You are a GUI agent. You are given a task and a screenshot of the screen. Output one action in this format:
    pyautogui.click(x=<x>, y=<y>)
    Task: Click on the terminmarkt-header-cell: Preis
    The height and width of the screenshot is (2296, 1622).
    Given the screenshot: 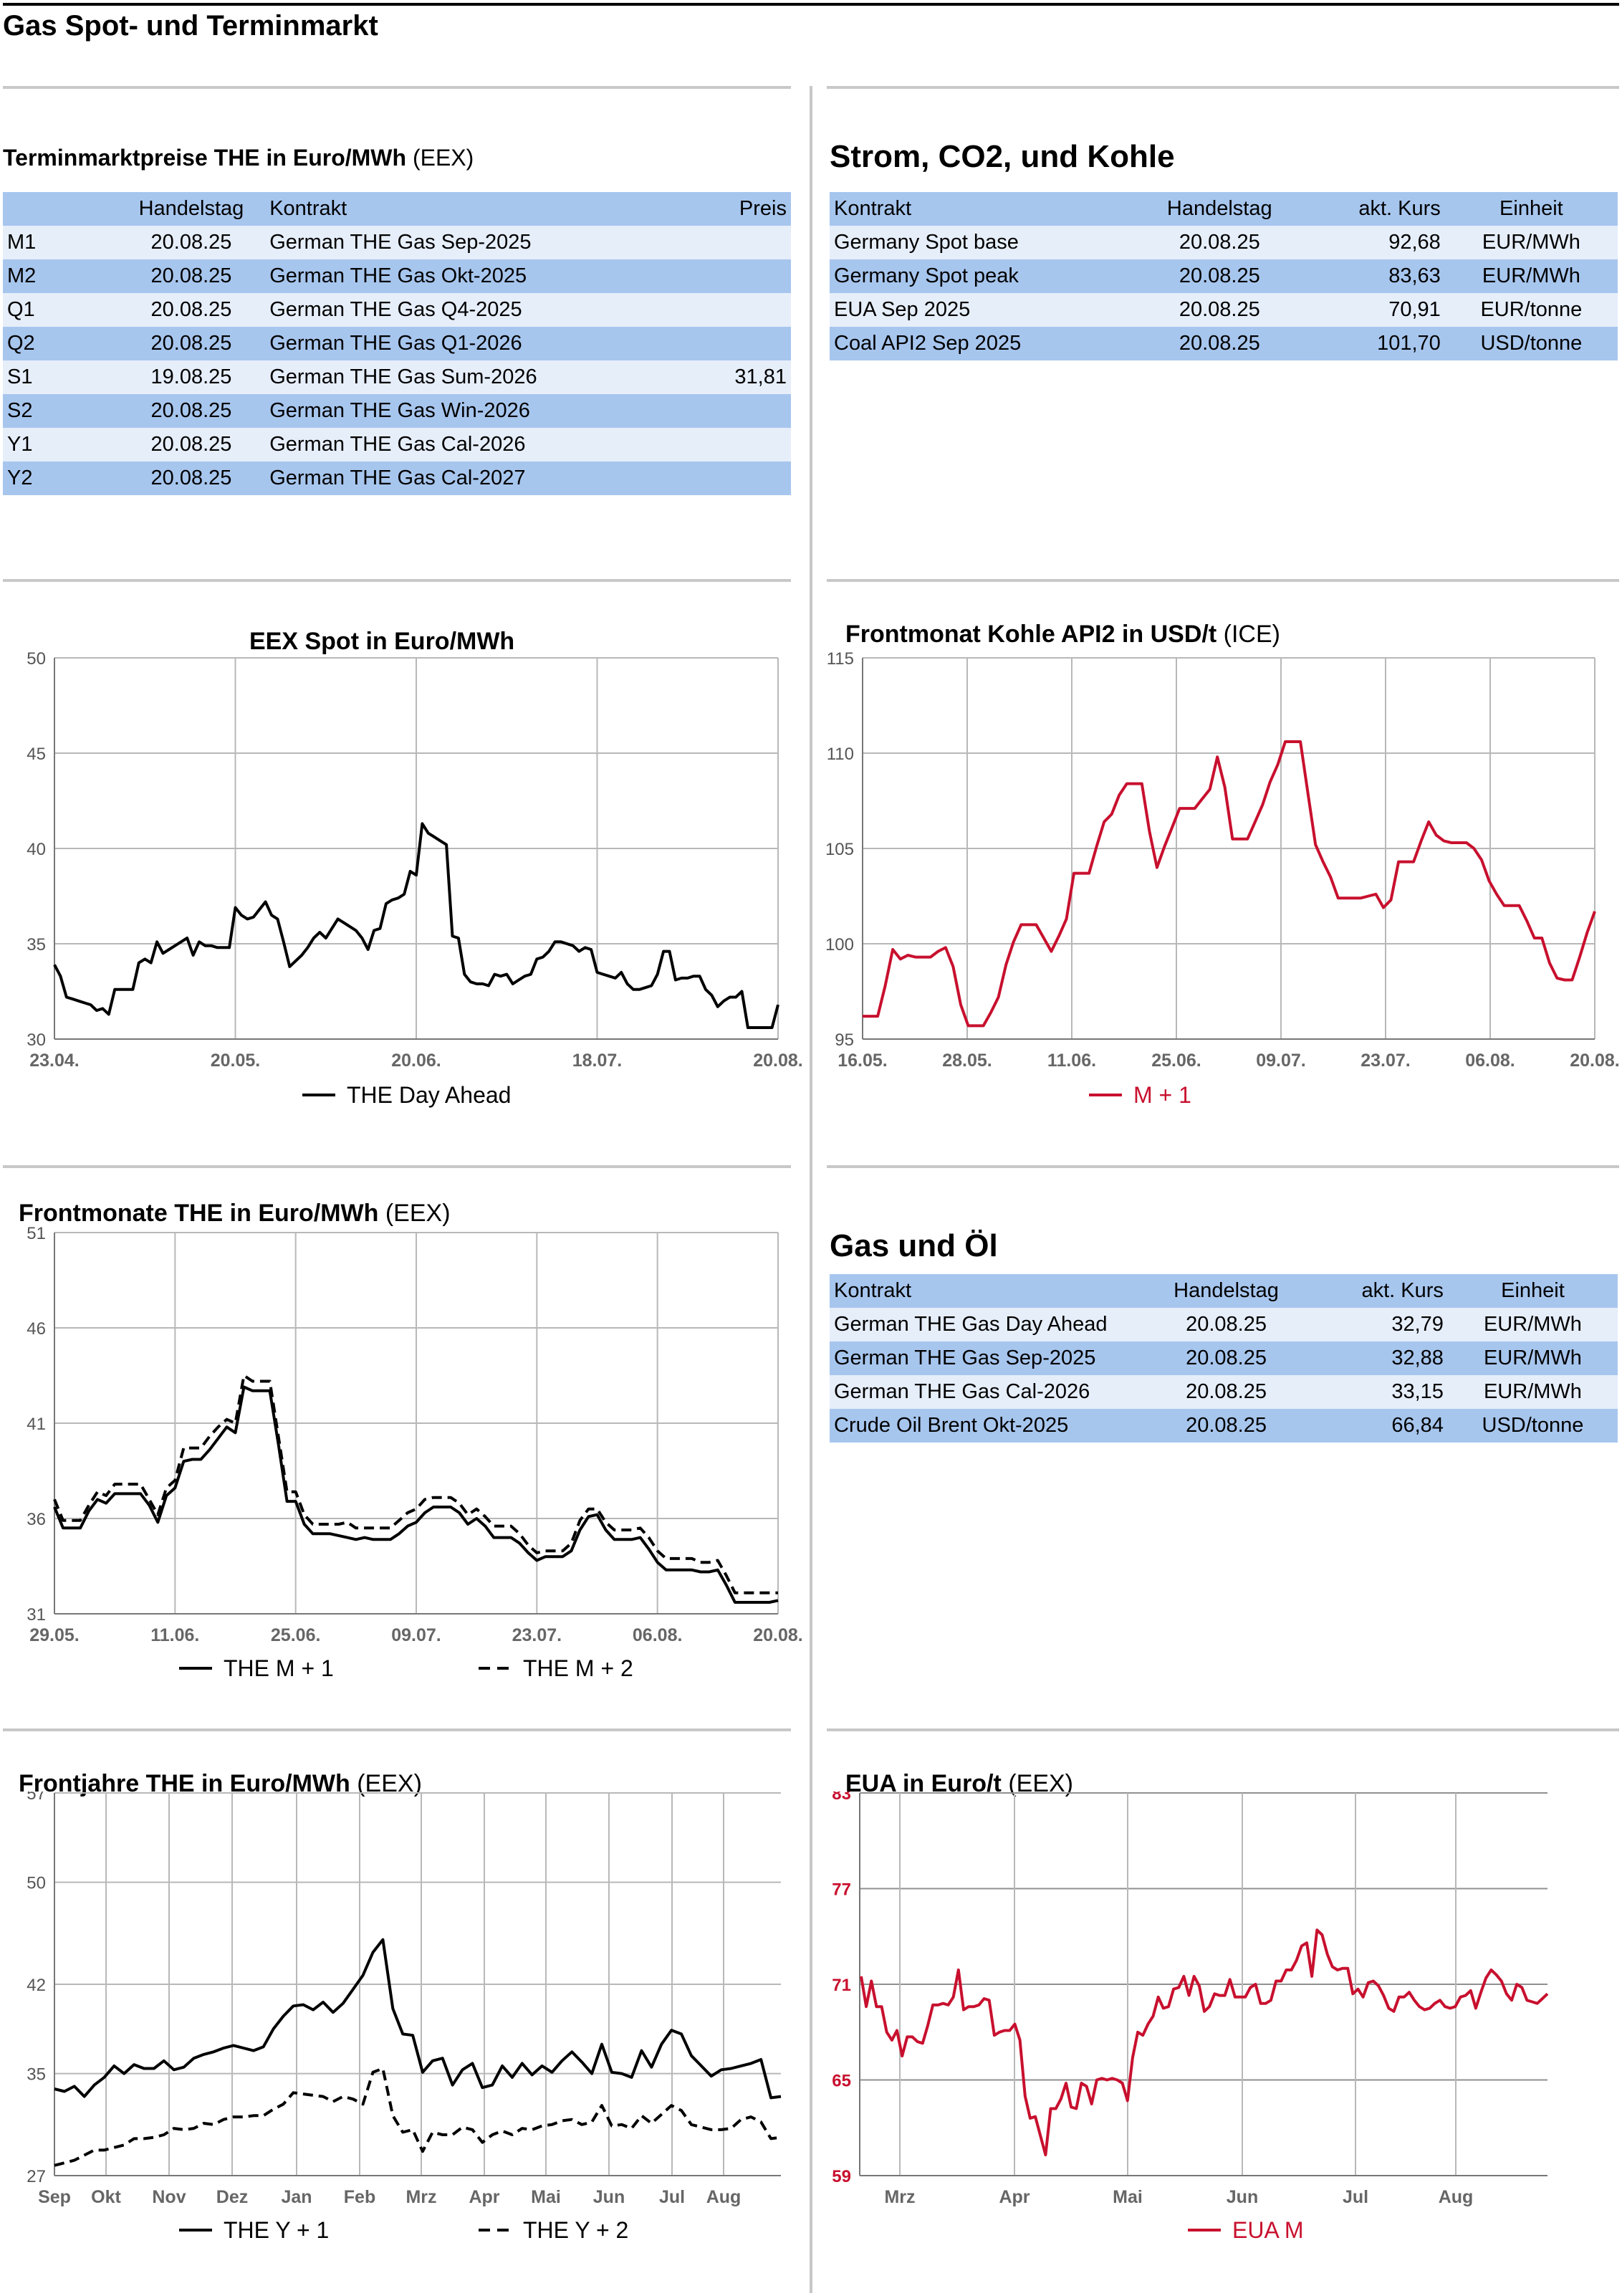 What is the action you would take?
    pyautogui.click(x=763, y=208)
    